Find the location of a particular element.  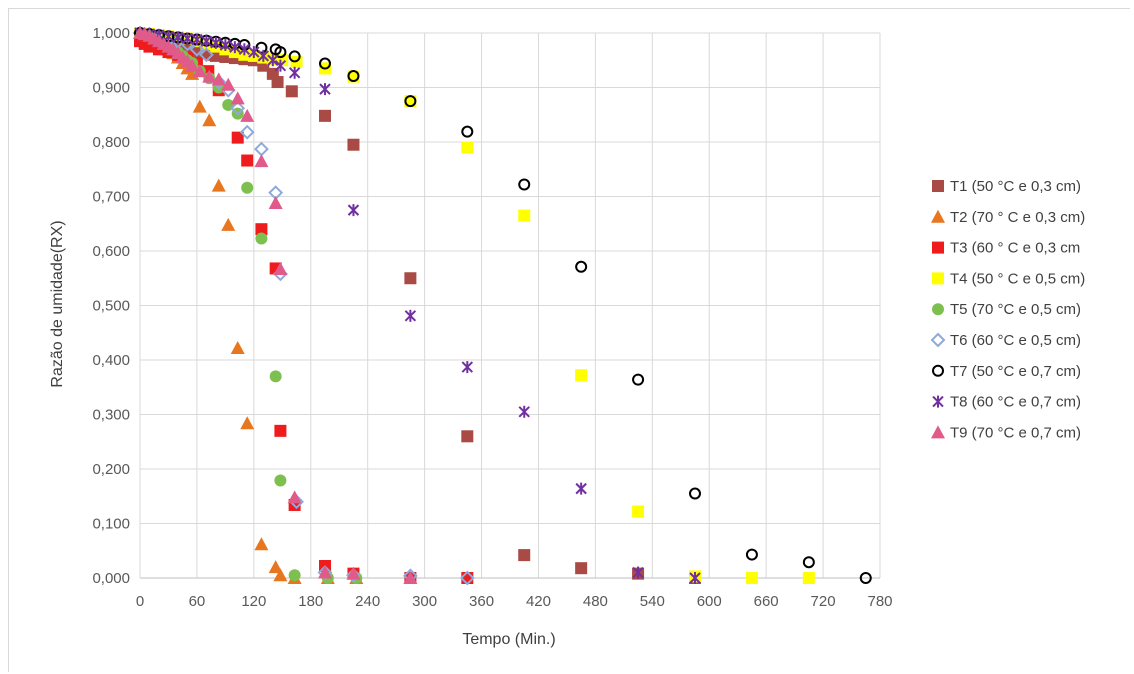

y-tick-label: 0,800 is located at coordinates (111, 142).